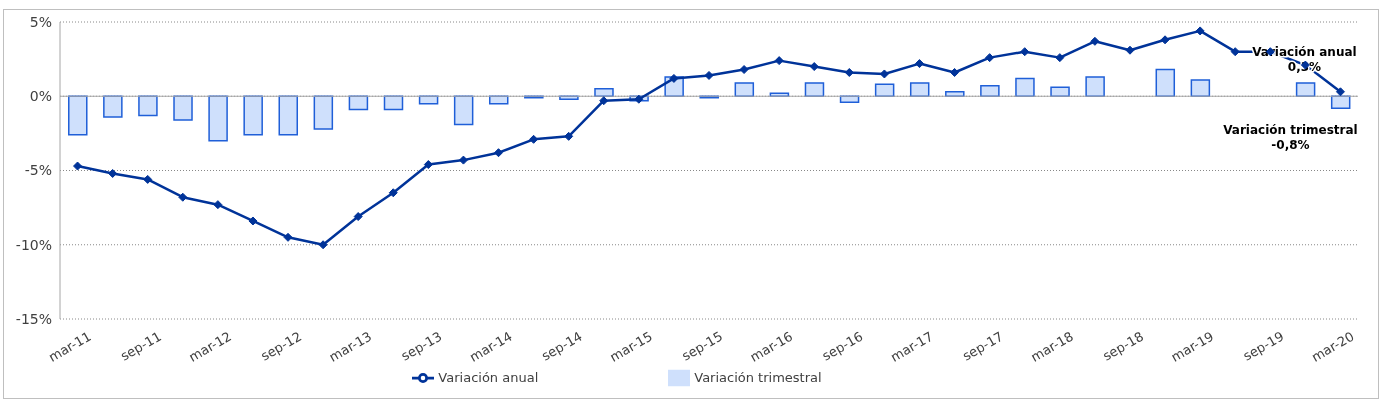  I want to click on legend-label: Variación trimestral, so click(758, 377).